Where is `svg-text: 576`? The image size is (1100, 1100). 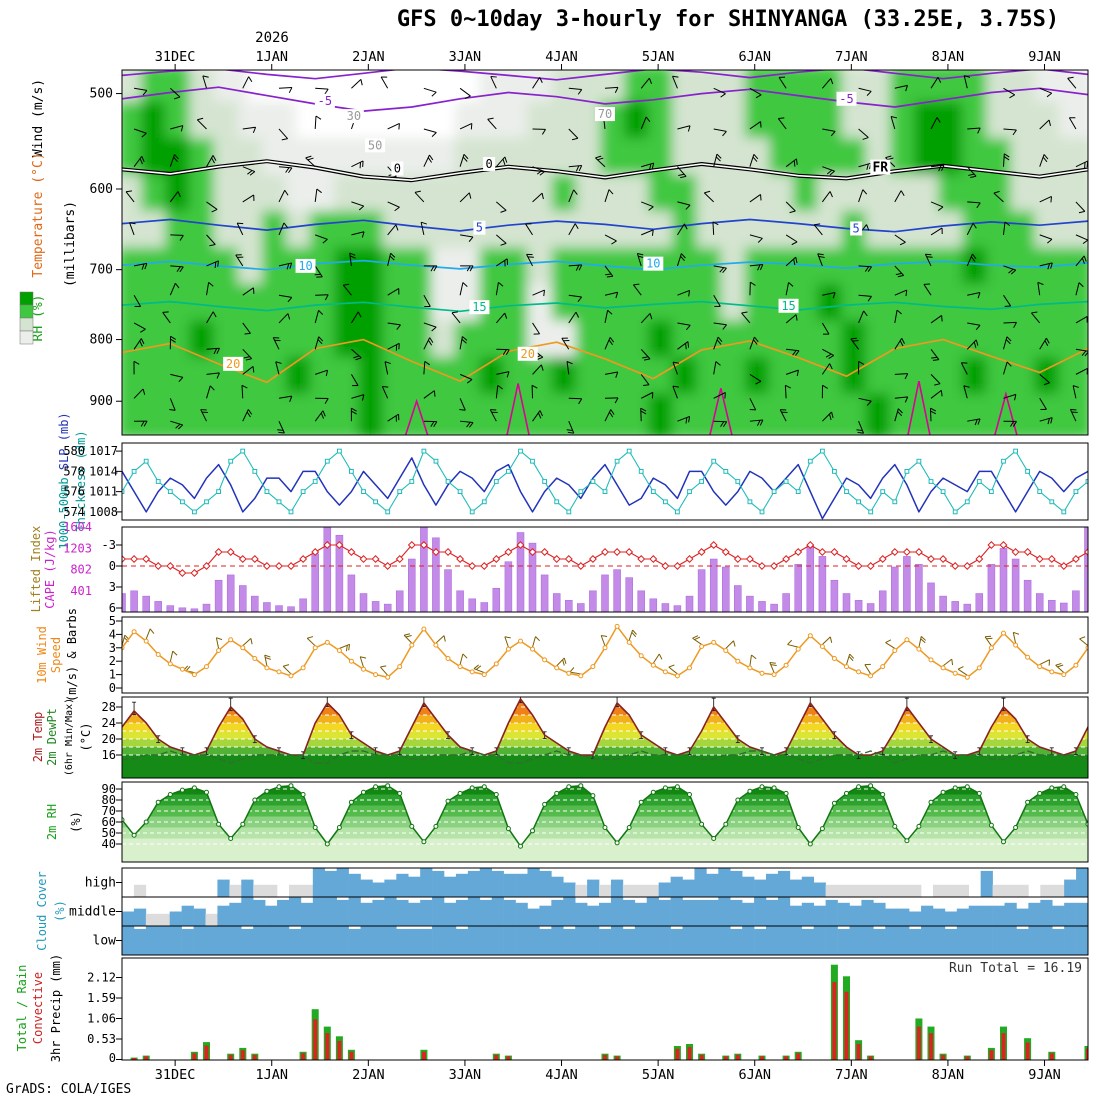
svg-text: 576 is located at coordinates (74, 492).